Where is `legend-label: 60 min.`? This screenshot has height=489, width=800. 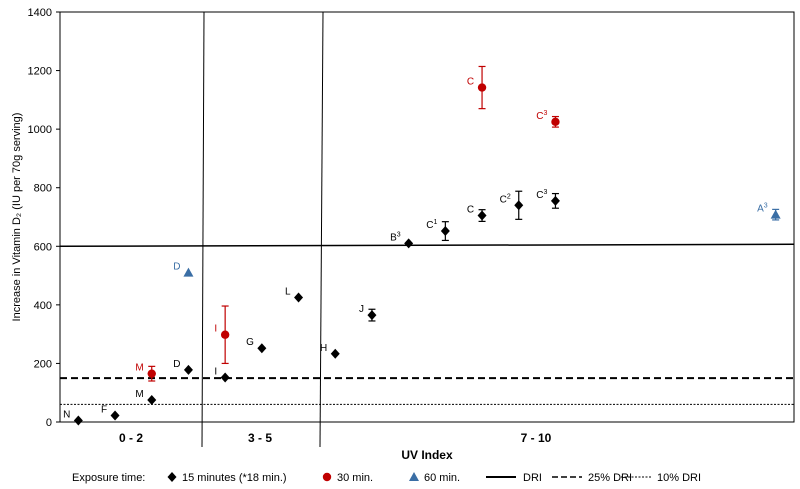
legend-label: 60 min. is located at coordinates (442, 478).